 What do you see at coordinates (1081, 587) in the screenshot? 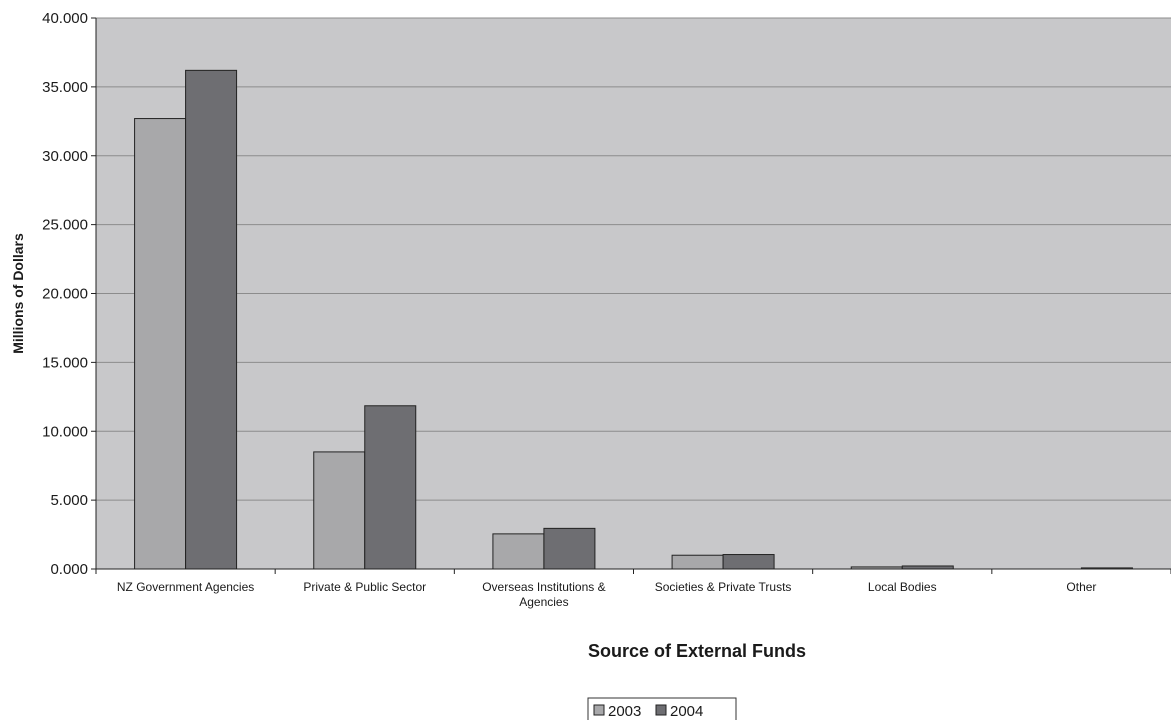
I see `x-category-label: Other` at bounding box center [1081, 587].